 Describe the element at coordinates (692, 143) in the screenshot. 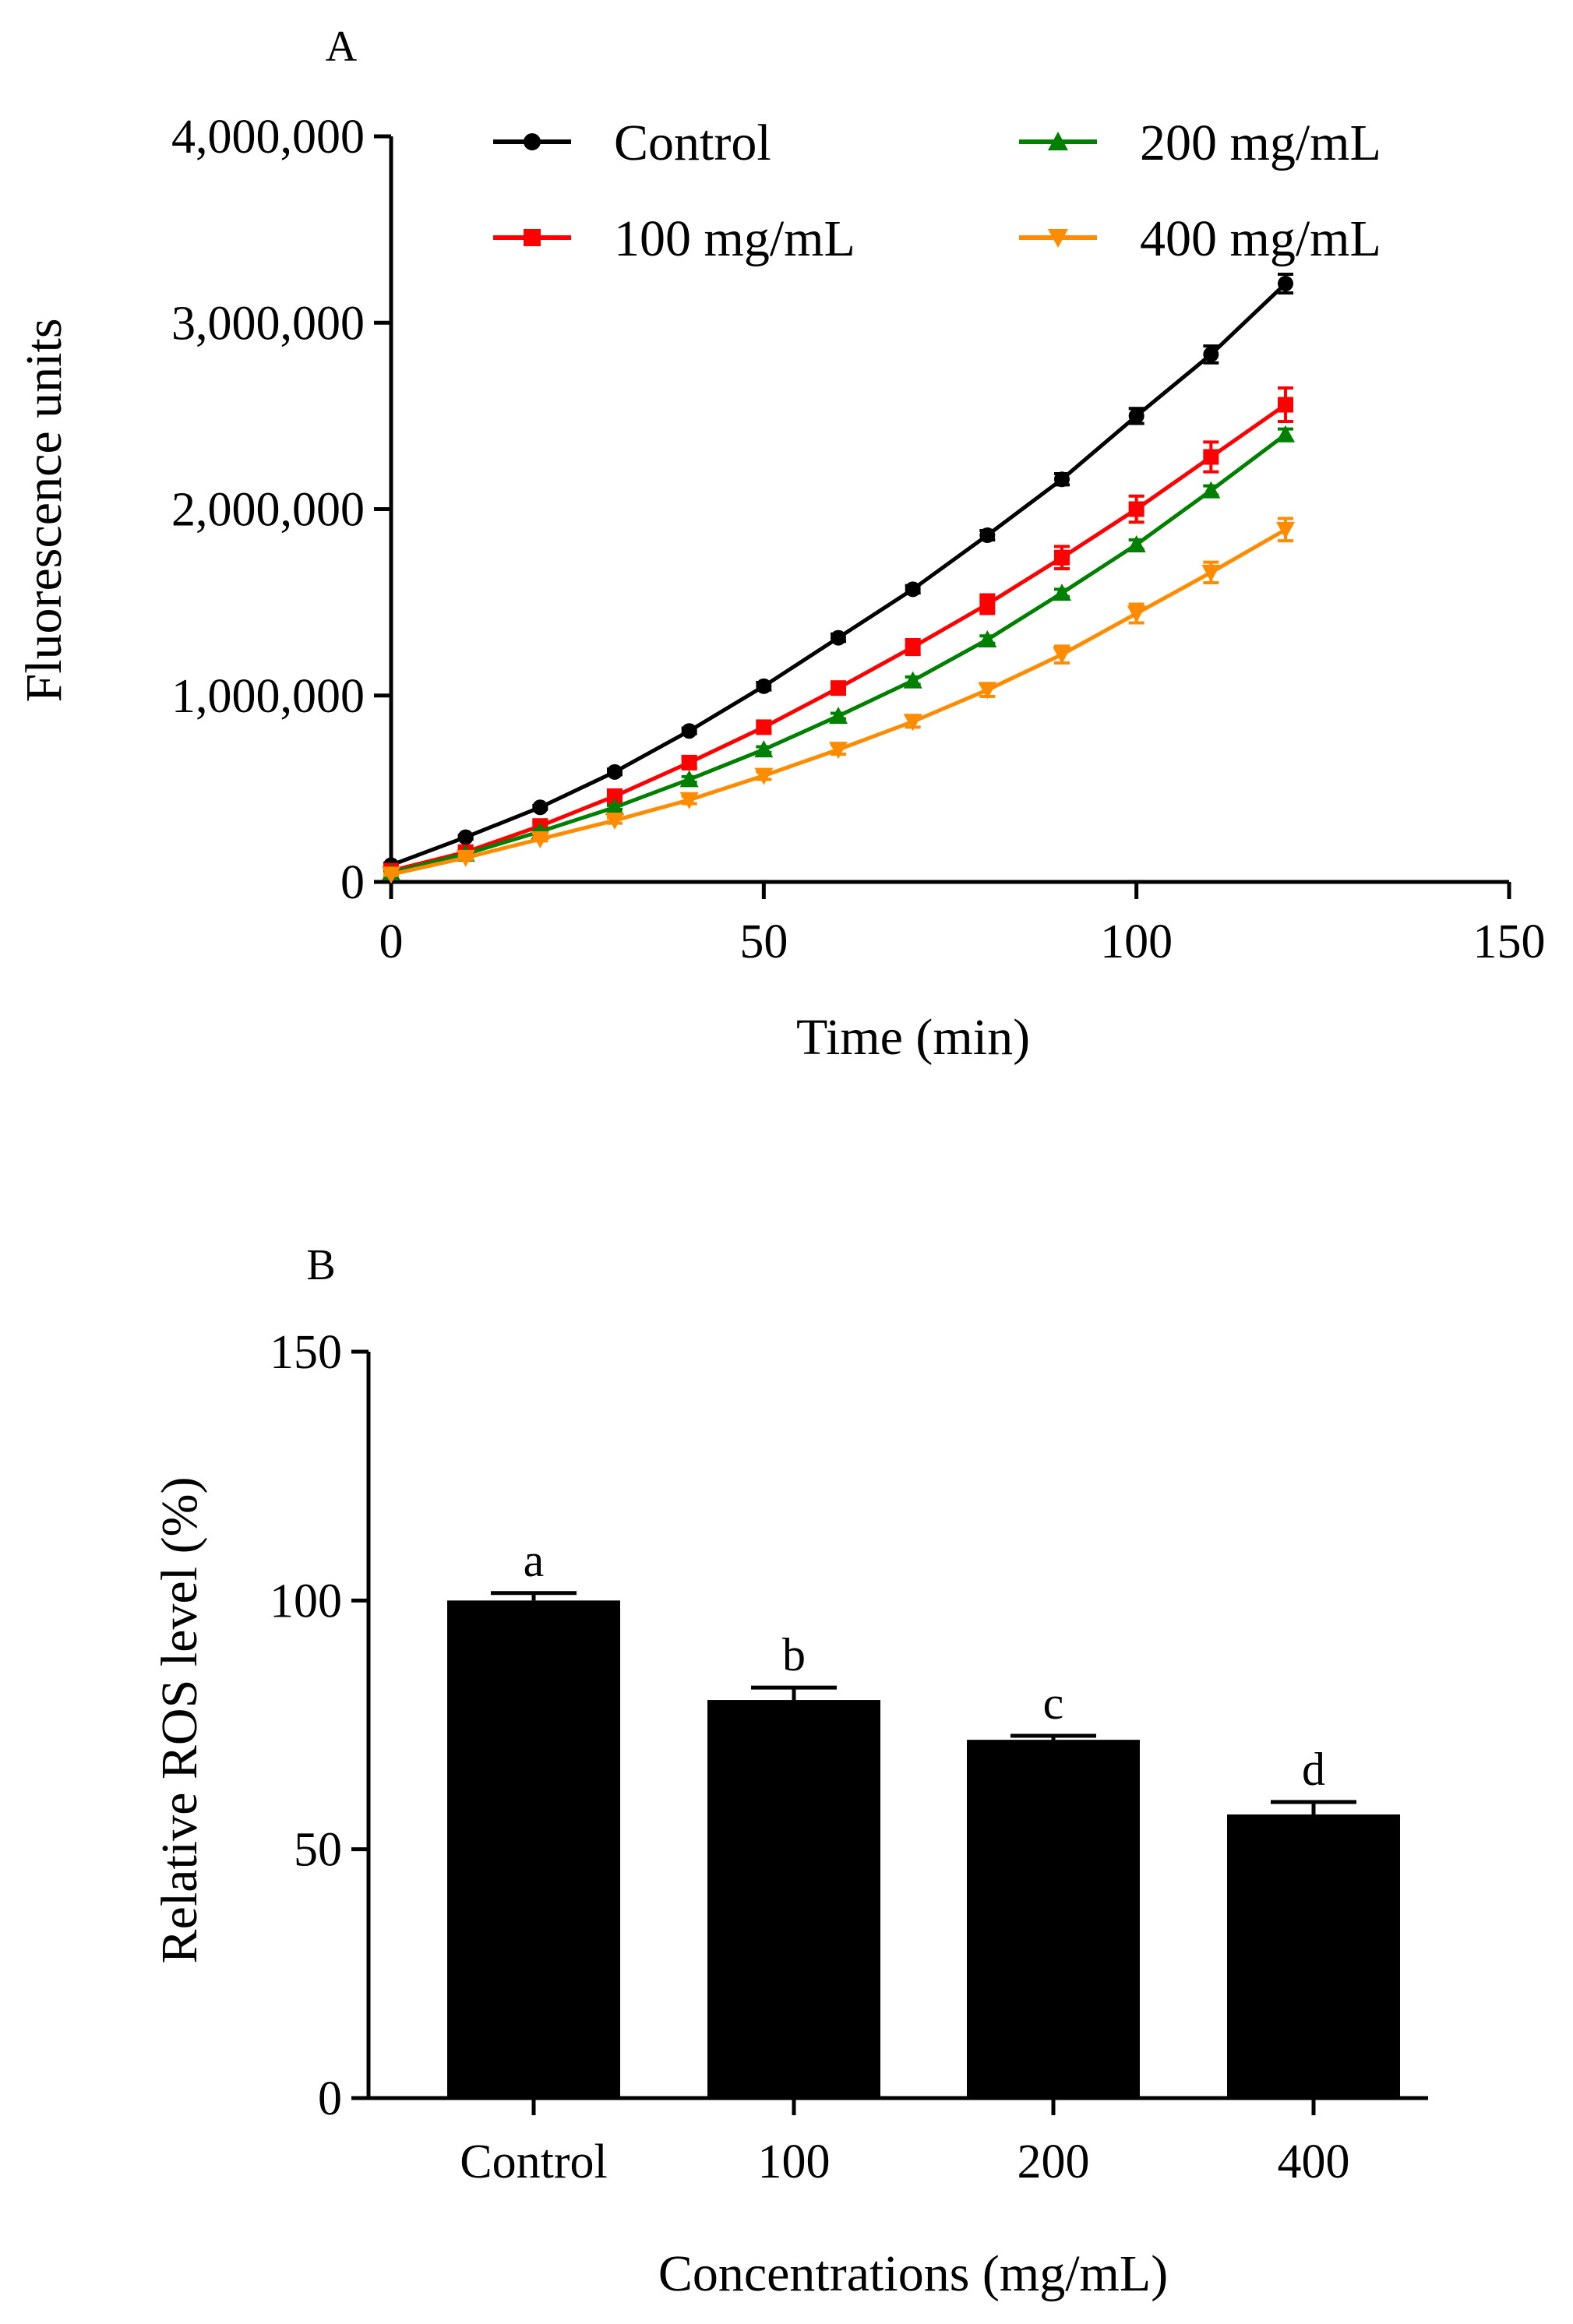

I see `legend-label-control: Control` at that location.